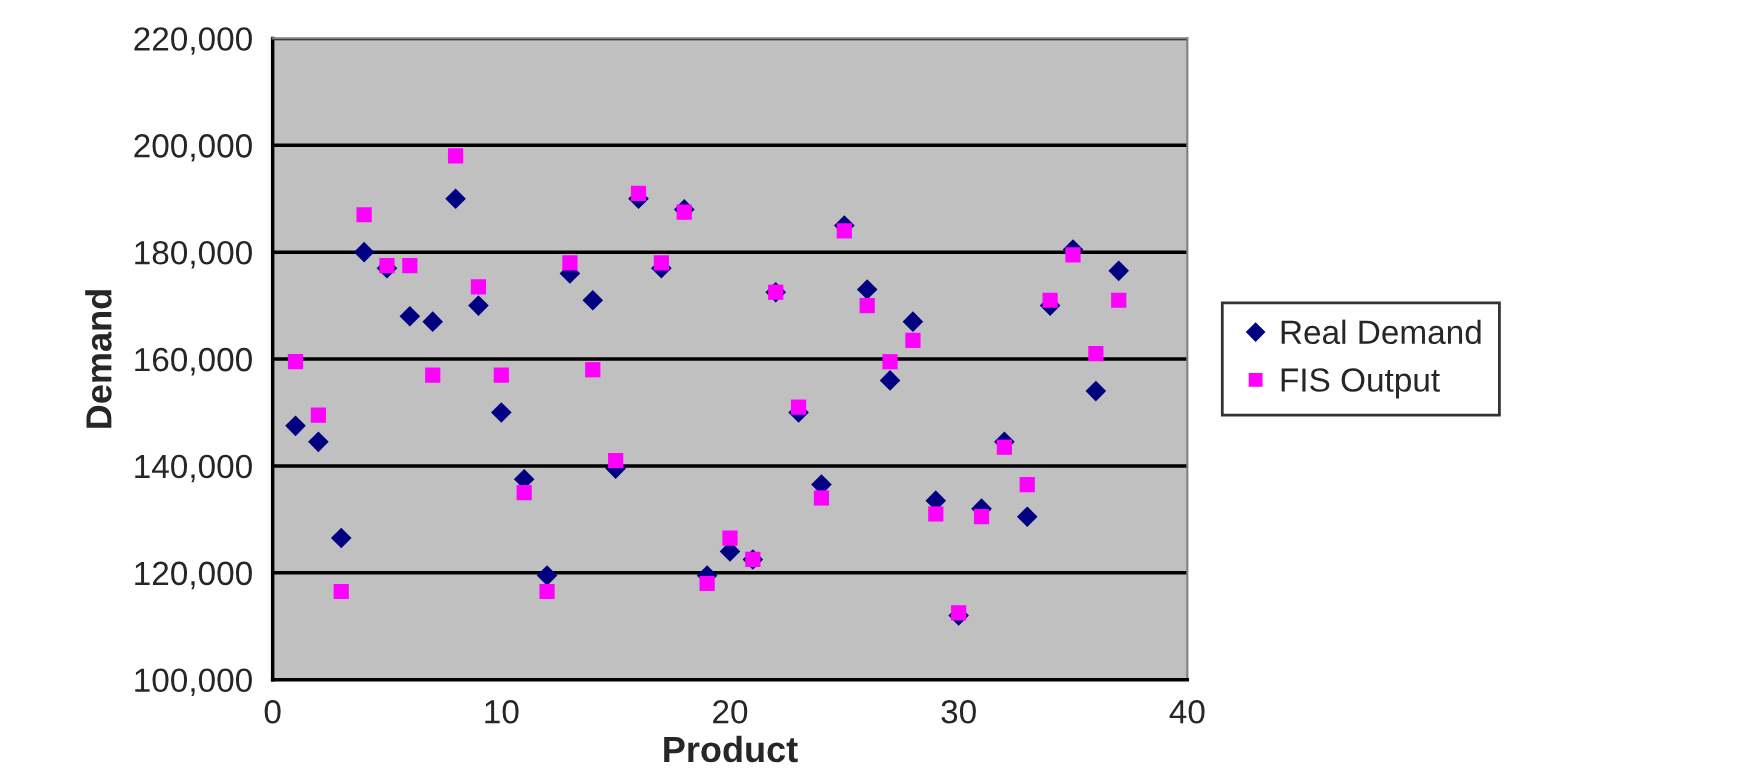  I want to click on y-tick-label: 120,000, so click(193, 575).